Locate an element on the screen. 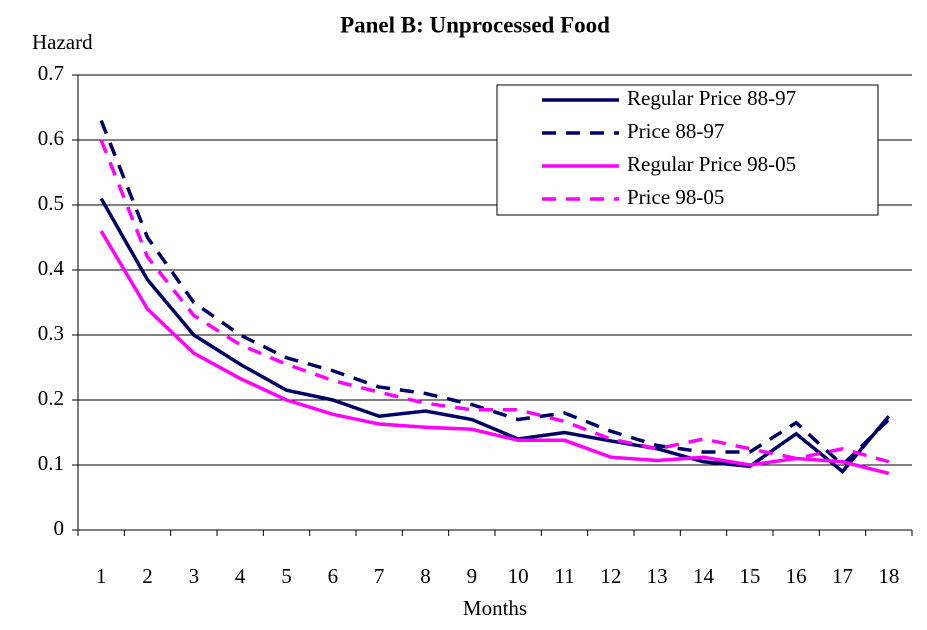 This screenshot has width=927, height=630. y-tick-label: 0 is located at coordinates (59, 528).